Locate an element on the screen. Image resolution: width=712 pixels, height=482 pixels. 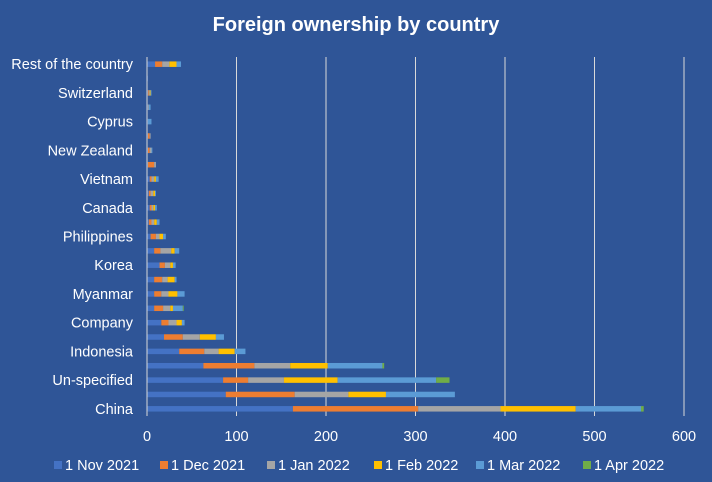
legend-label: 1 Dec 2021 is located at coordinates (208, 466).